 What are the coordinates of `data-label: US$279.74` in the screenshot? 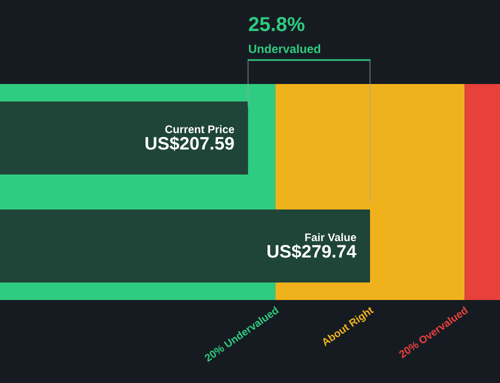 It's located at (312, 251).